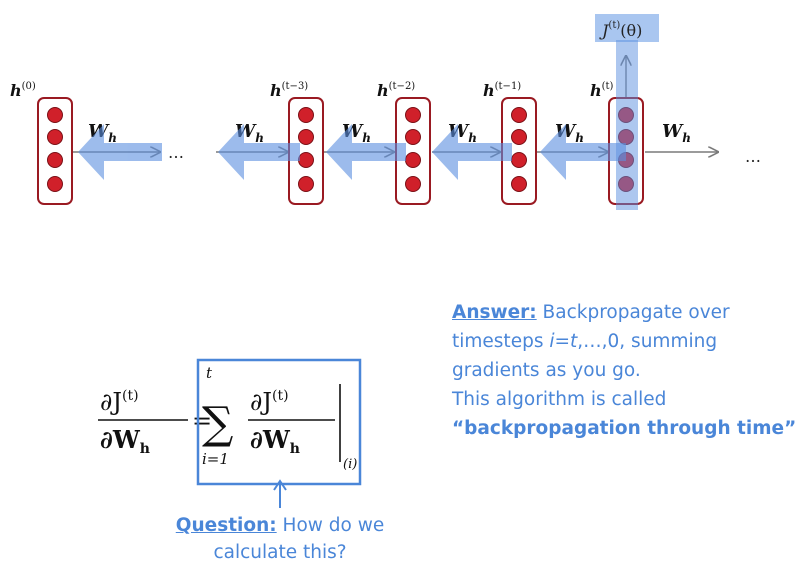 This screenshot has width=810, height=572. Describe the element at coordinates (552, 341) in the screenshot. I see `answer-index-i: i` at that location.